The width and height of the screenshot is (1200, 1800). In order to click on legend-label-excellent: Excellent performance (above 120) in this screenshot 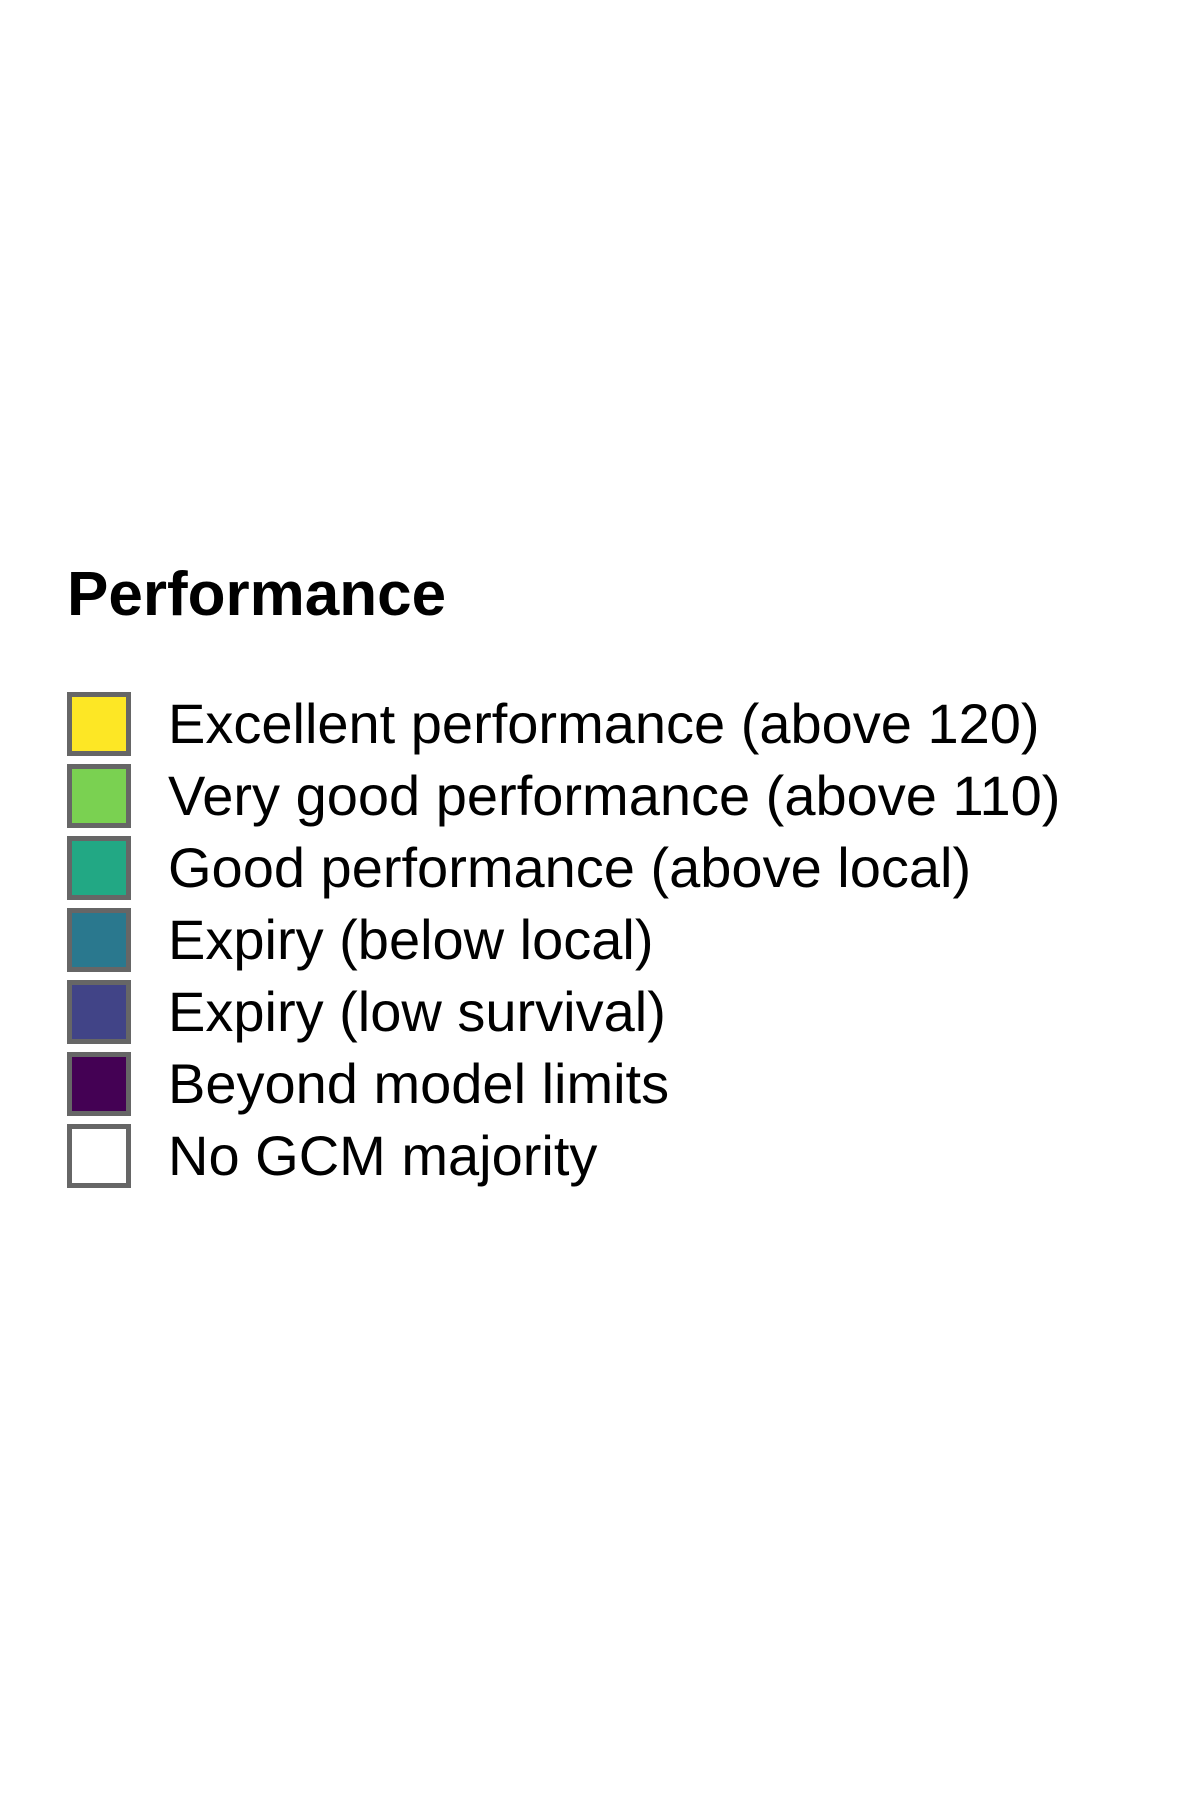, I will do `click(604, 723)`.